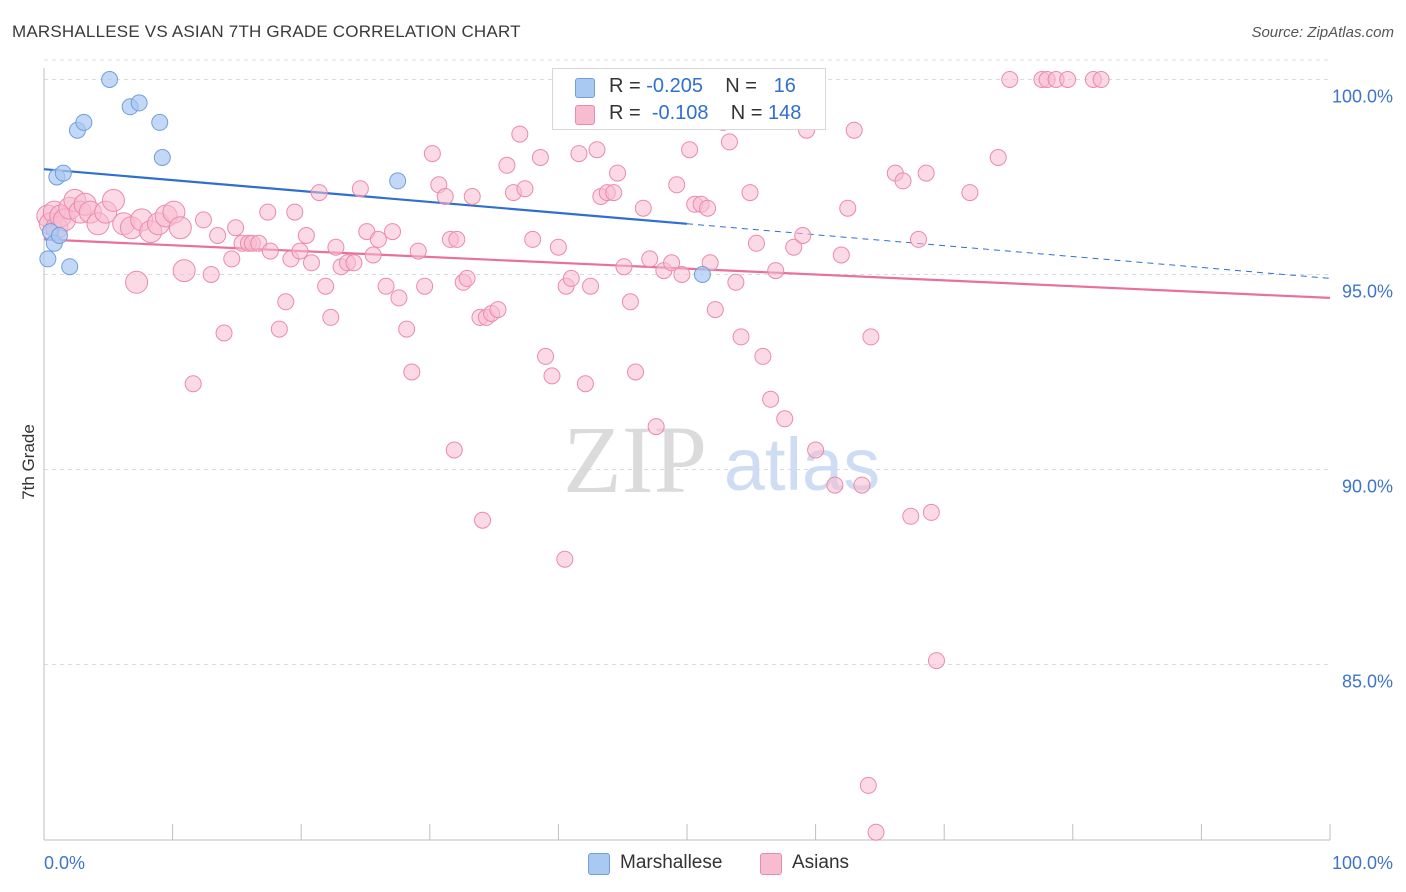 The image size is (1406, 892). Describe the element at coordinates (585, 88) in the screenshot. I see `marshallese-swatch` at that location.